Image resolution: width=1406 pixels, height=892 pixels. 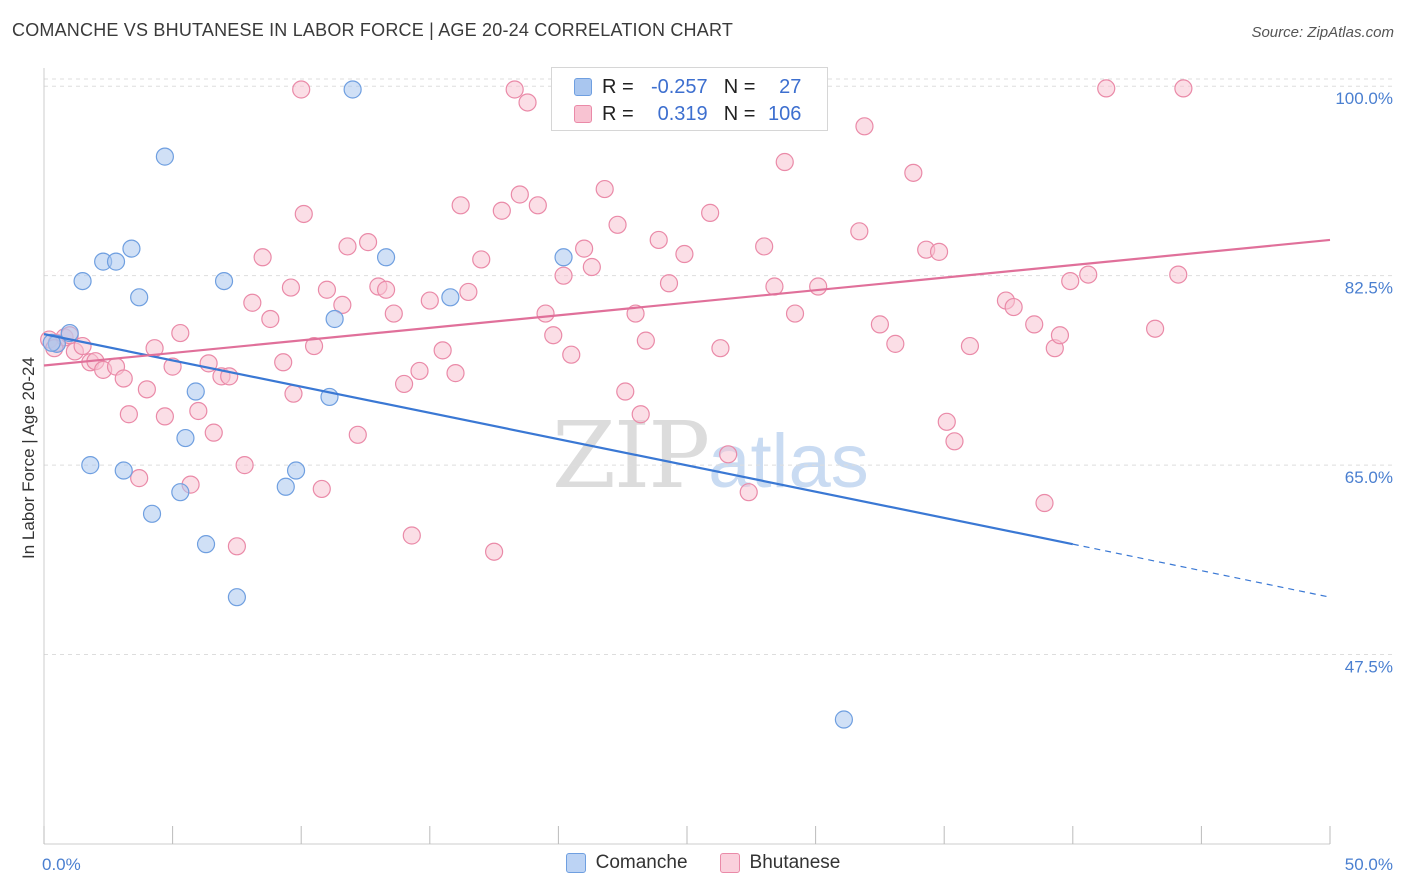 I want to click on x-tick-label: 0.0%, so click(x=61, y=864).